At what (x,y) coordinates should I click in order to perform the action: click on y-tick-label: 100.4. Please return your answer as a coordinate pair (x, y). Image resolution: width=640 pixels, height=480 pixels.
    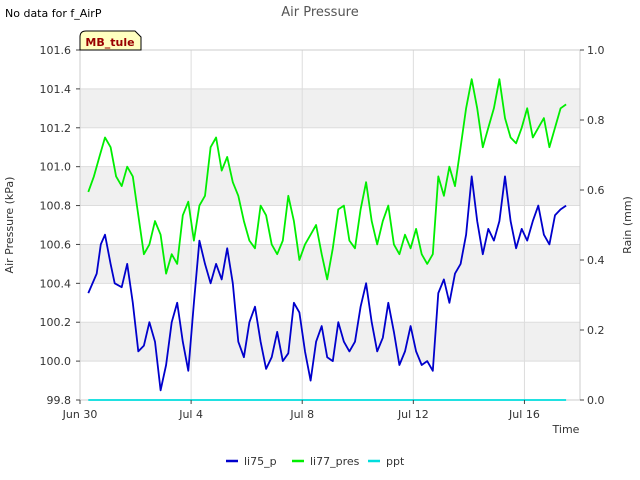
    Looking at the image, I should click on (56, 283).